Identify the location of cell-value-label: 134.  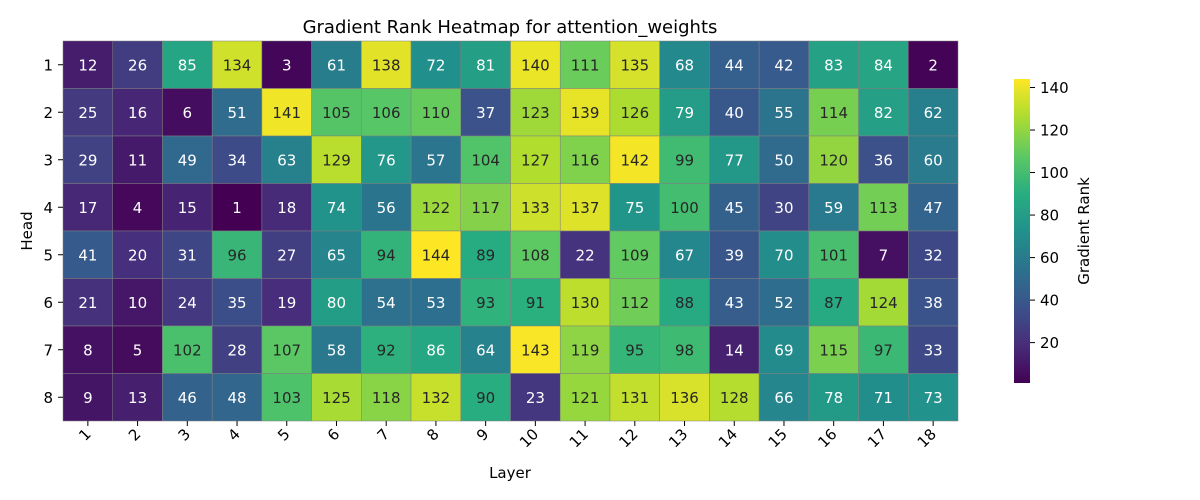
(237, 65).